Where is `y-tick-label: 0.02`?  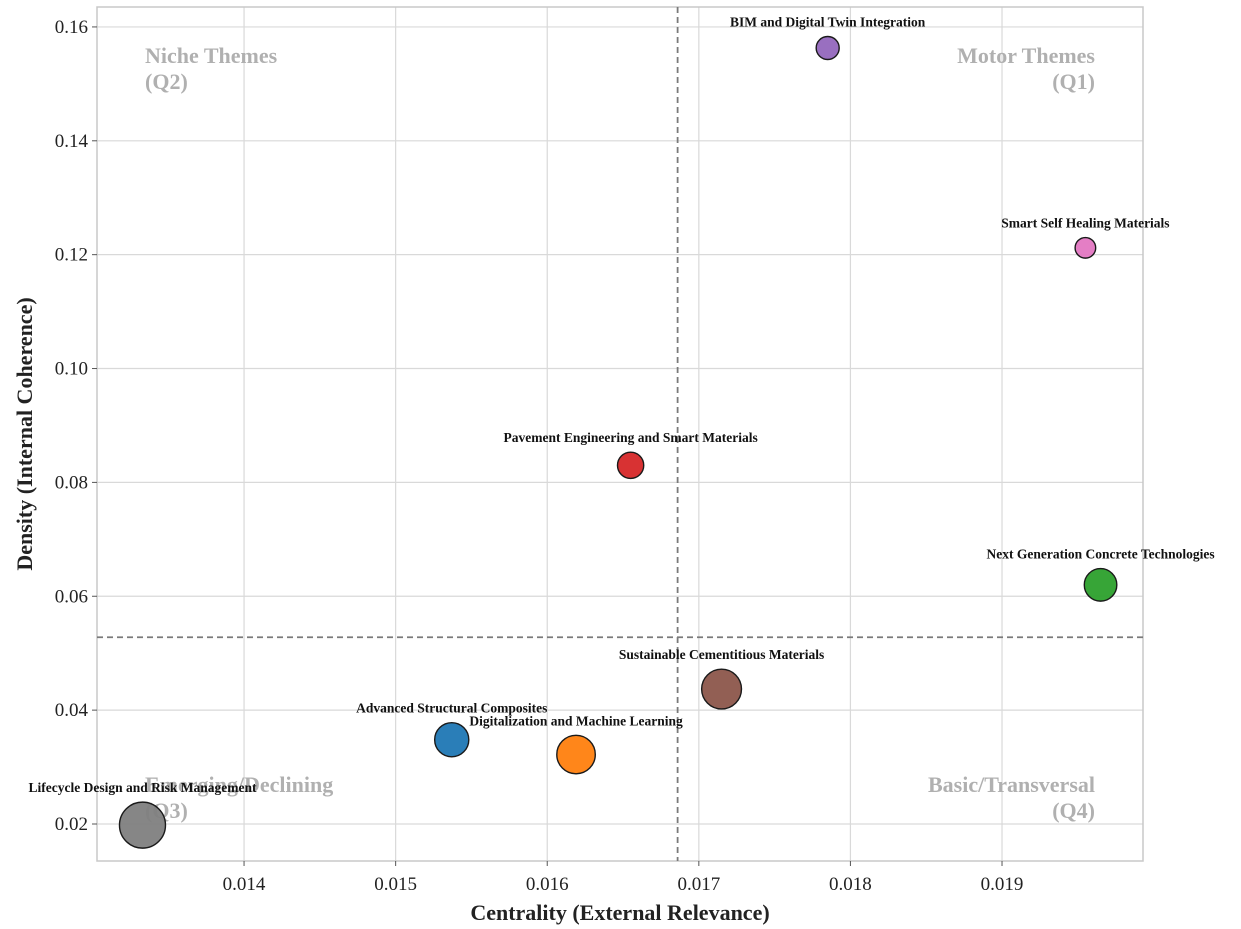
y-tick-label: 0.02 is located at coordinates (71, 824).